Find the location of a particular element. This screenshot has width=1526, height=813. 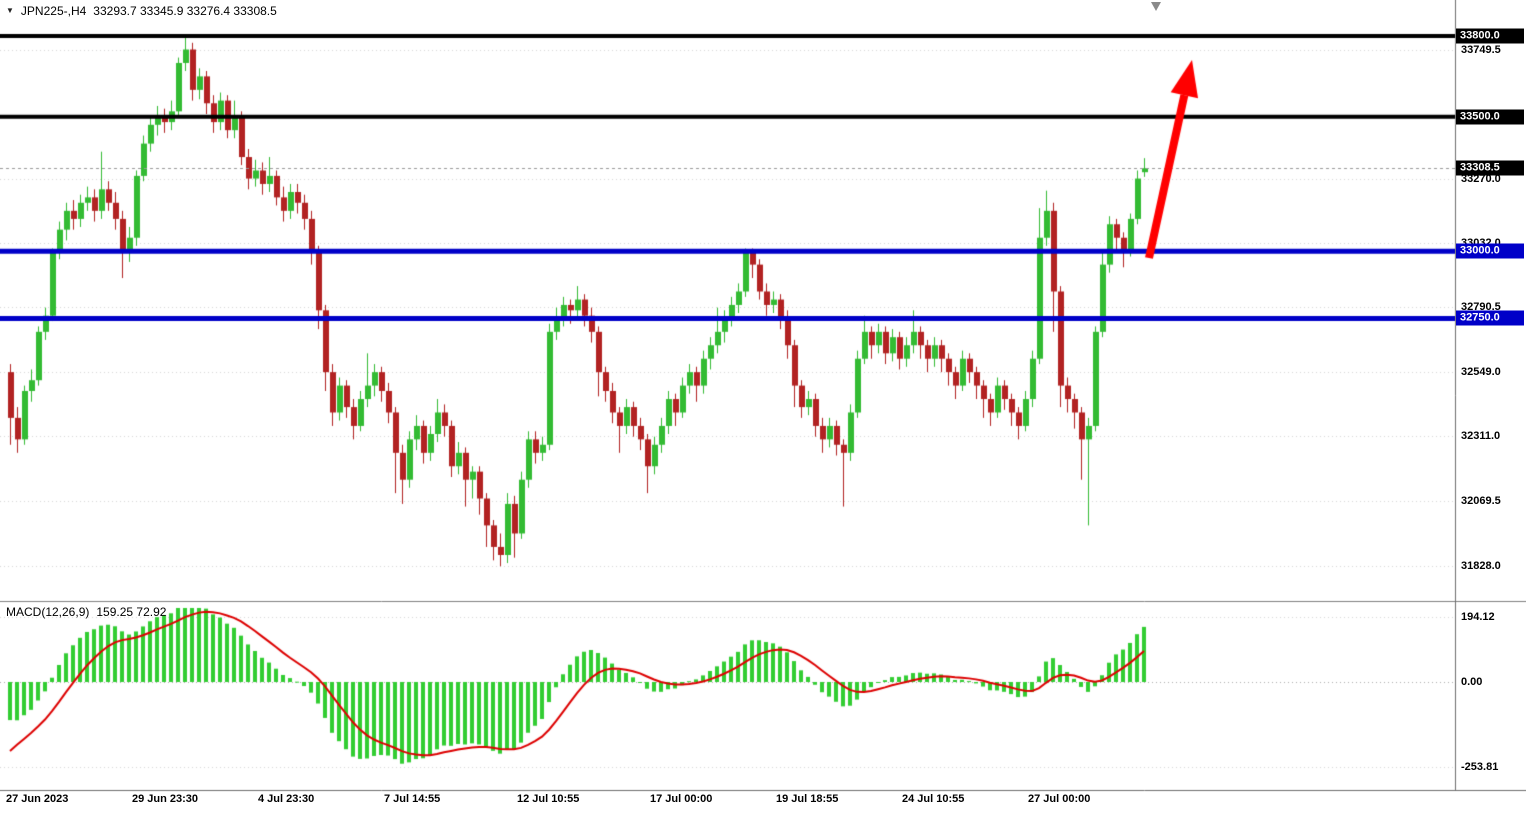

symbol-title: JPN225-,H4 is located at coordinates (53, 11).